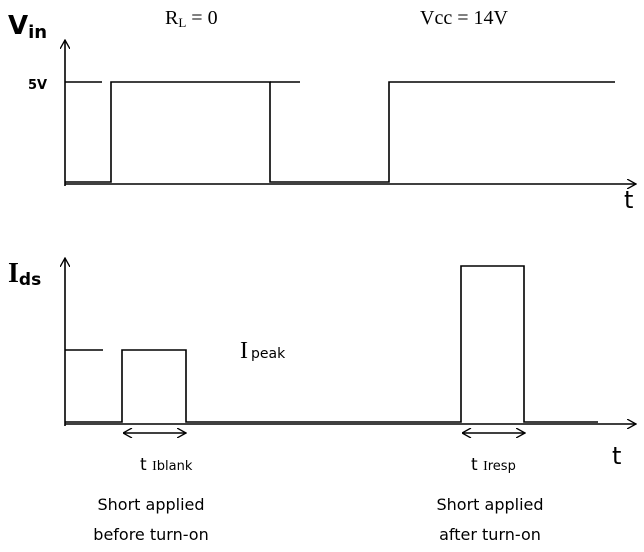 The height and width of the screenshot is (552, 644). I want to click on rl-label: RL = 0, so click(191, 18).